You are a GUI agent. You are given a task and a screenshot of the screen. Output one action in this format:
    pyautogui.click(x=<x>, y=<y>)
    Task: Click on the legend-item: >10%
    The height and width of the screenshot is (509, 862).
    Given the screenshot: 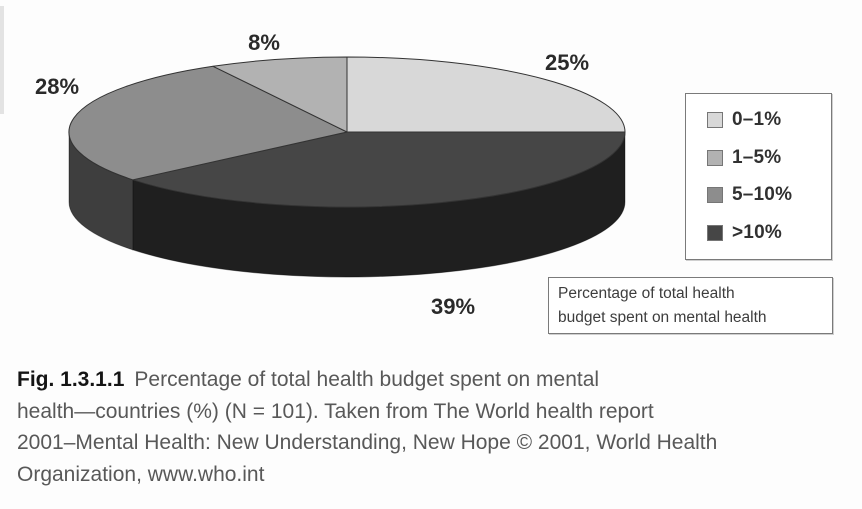 What is the action you would take?
    pyautogui.click(x=769, y=233)
    